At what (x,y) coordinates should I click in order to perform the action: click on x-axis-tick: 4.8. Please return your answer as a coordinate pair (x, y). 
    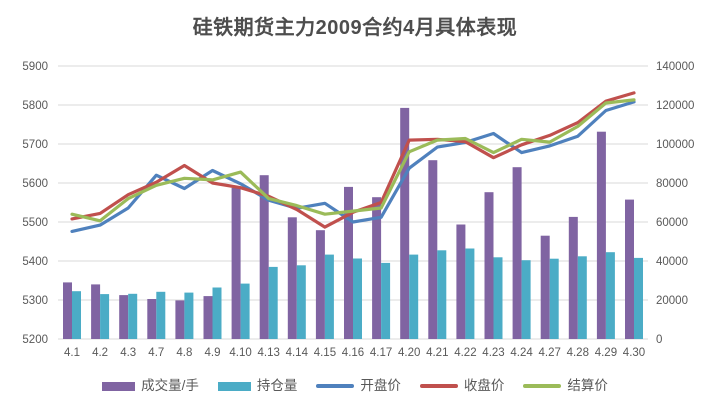
    Looking at the image, I should click on (184, 353).